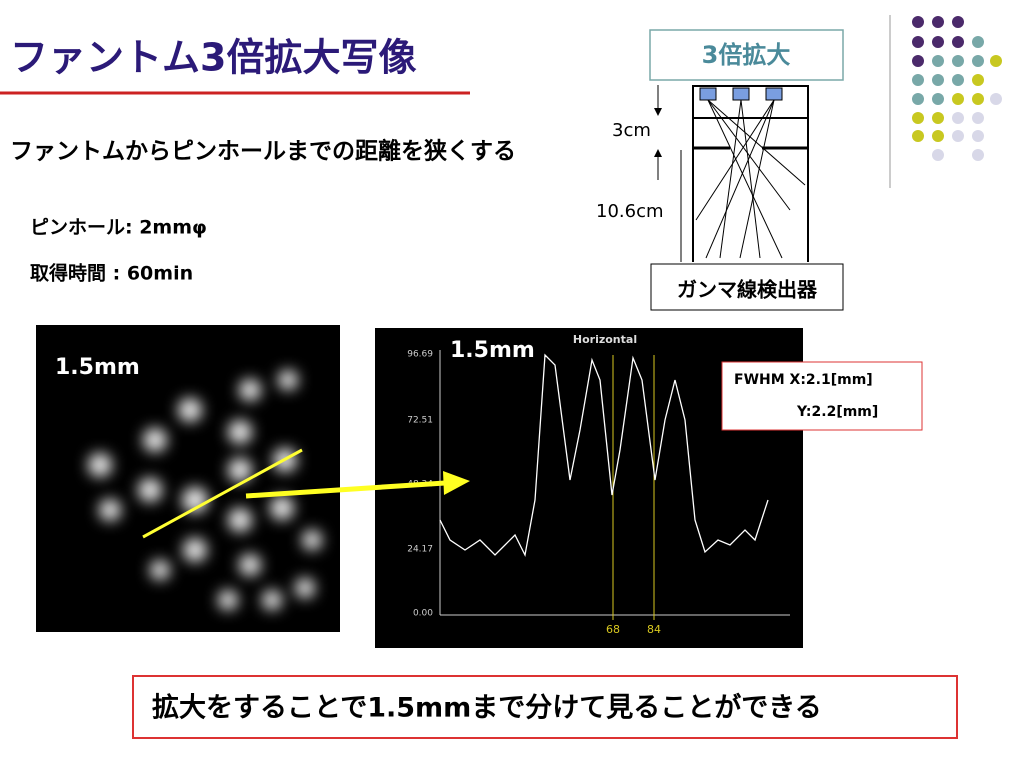 Image resolution: width=1024 pixels, height=768 pixels. I want to click on y-tick-label: 0.00, so click(423, 614).